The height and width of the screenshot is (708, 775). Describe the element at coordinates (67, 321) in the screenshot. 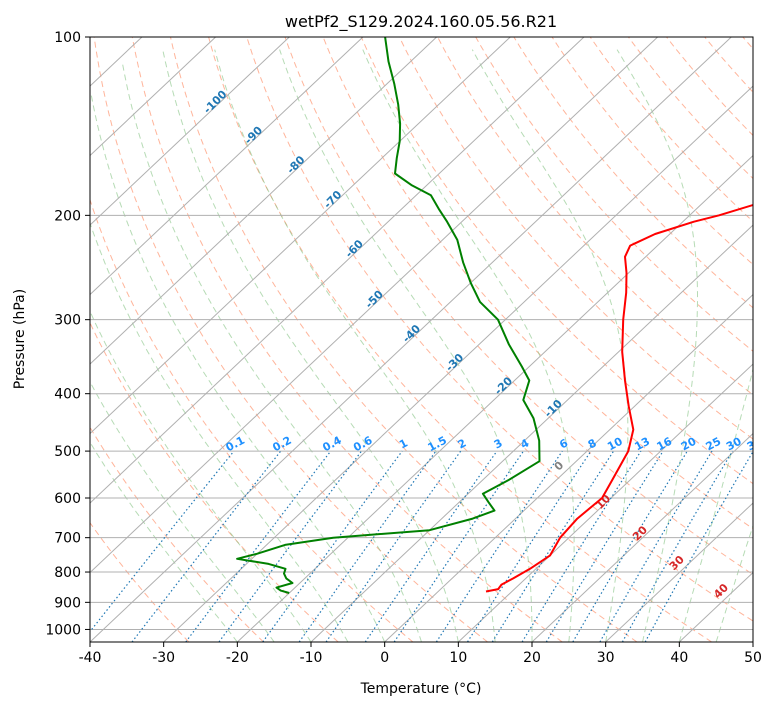

I see `y-tick-label: 300` at that location.